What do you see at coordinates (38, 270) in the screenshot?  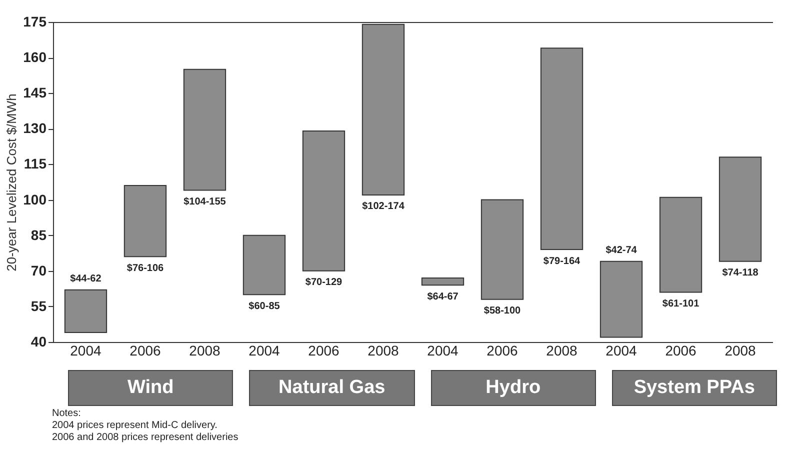 I see `y-tick-label: 70` at bounding box center [38, 270].